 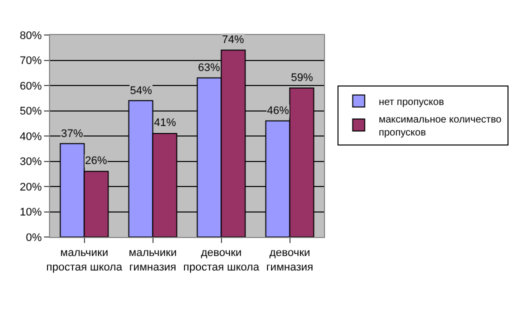 What do you see at coordinates (233, 40) in the screenshot?
I see `data-label: 74%` at bounding box center [233, 40].